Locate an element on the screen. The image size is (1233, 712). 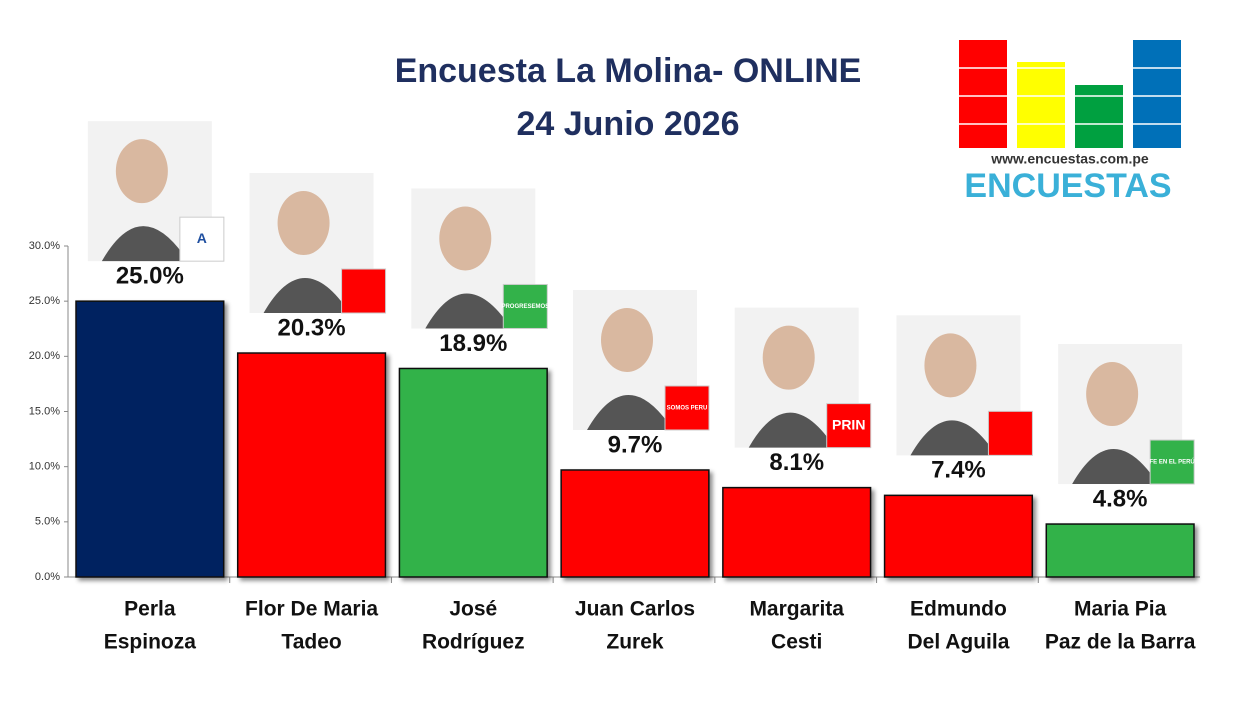
x-tick-label: Juan Carlos is located at coordinates (635, 609).